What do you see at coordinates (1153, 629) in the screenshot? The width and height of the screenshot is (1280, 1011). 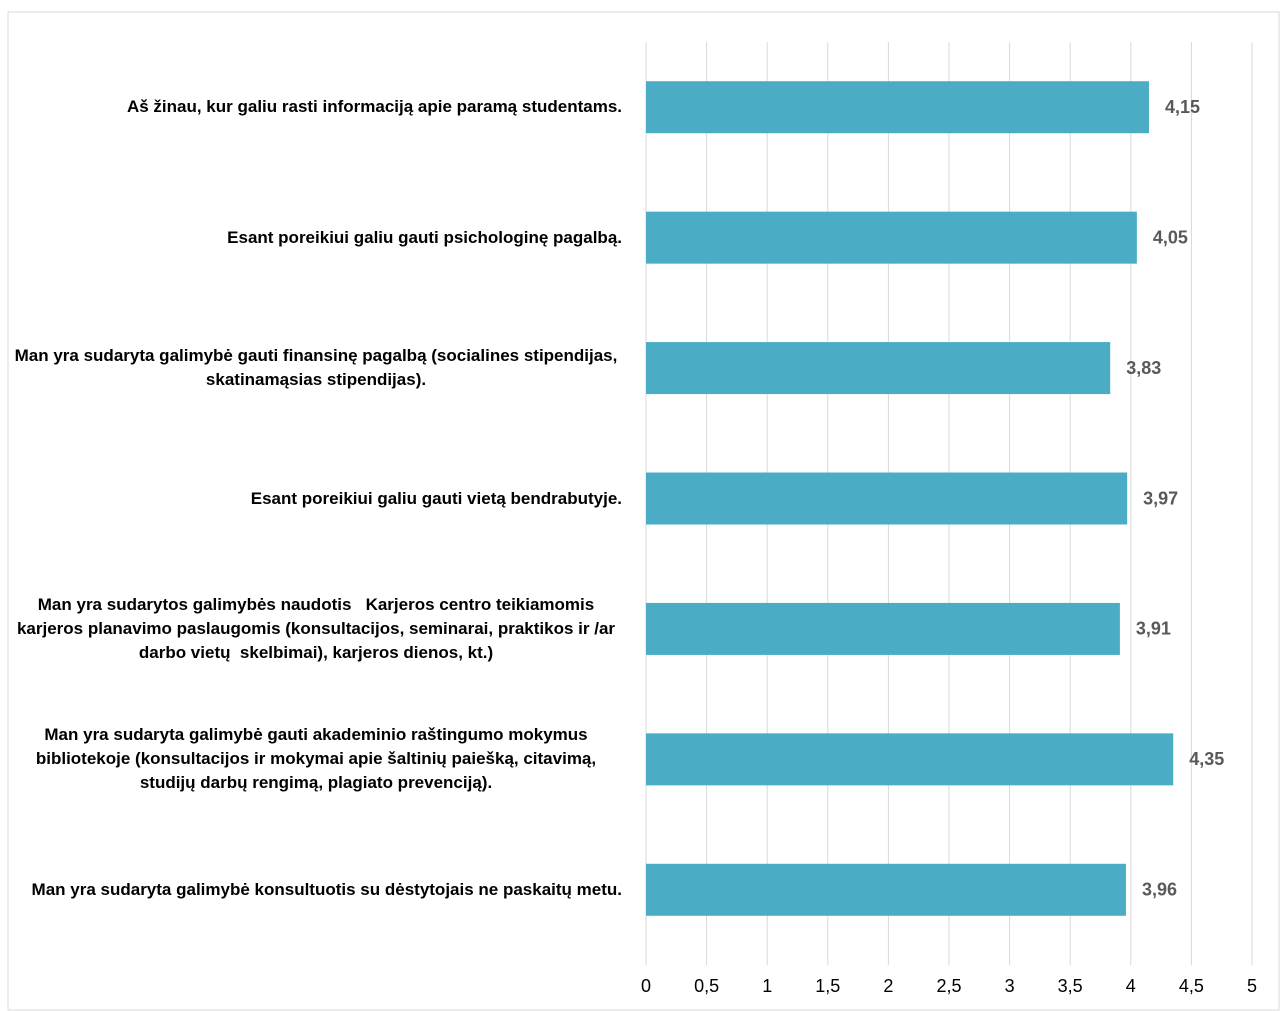 I see `value-label: 3,91` at bounding box center [1153, 629].